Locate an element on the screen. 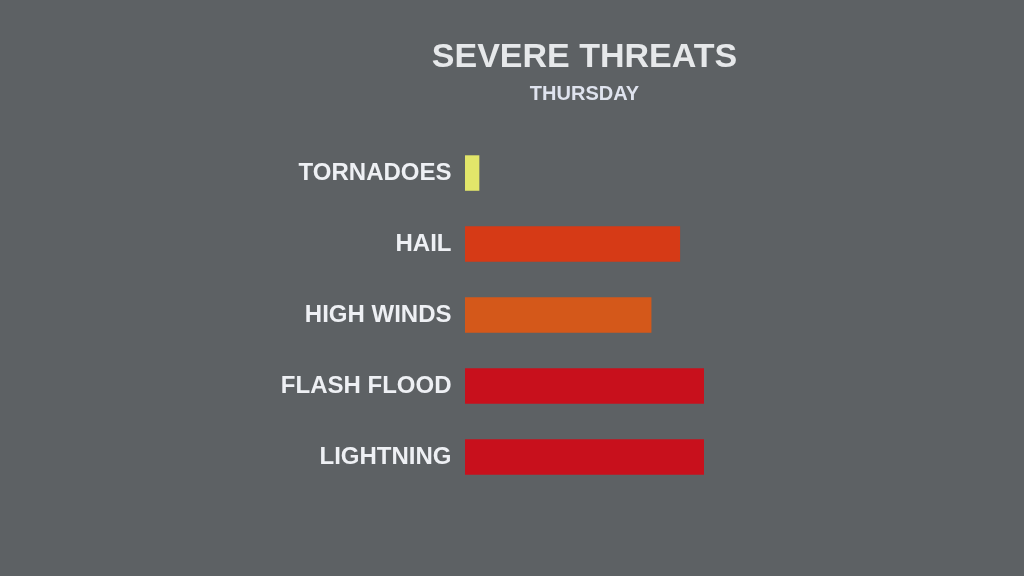  y-tick-label: FLASH FLOOD is located at coordinates (366, 384).